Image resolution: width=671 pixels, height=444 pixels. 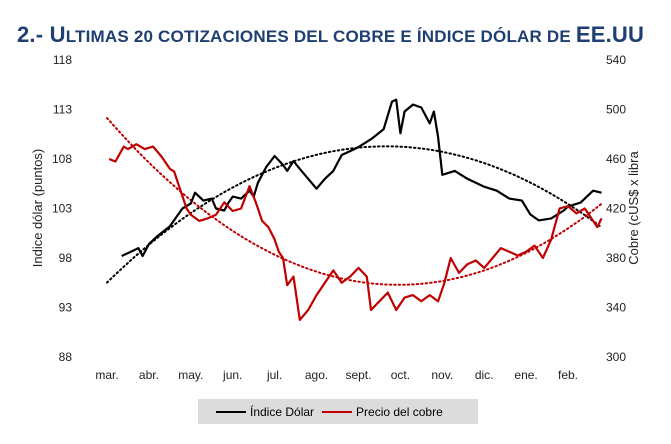 What do you see at coordinates (616, 110) in the screenshot?
I see `y2-tick-label: 500` at bounding box center [616, 110].